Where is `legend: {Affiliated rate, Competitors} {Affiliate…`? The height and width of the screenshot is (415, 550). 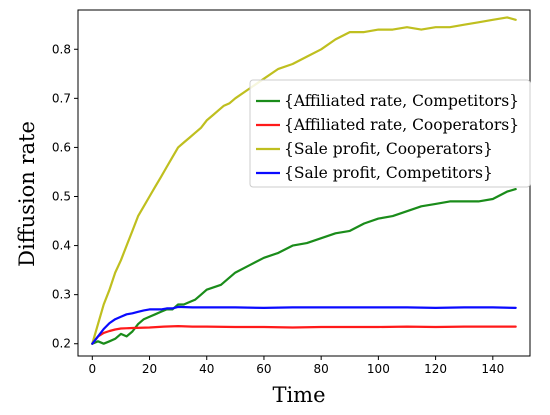
legend: {Affiliated rate, Competitors} {Affiliate… is located at coordinates (390, 133).